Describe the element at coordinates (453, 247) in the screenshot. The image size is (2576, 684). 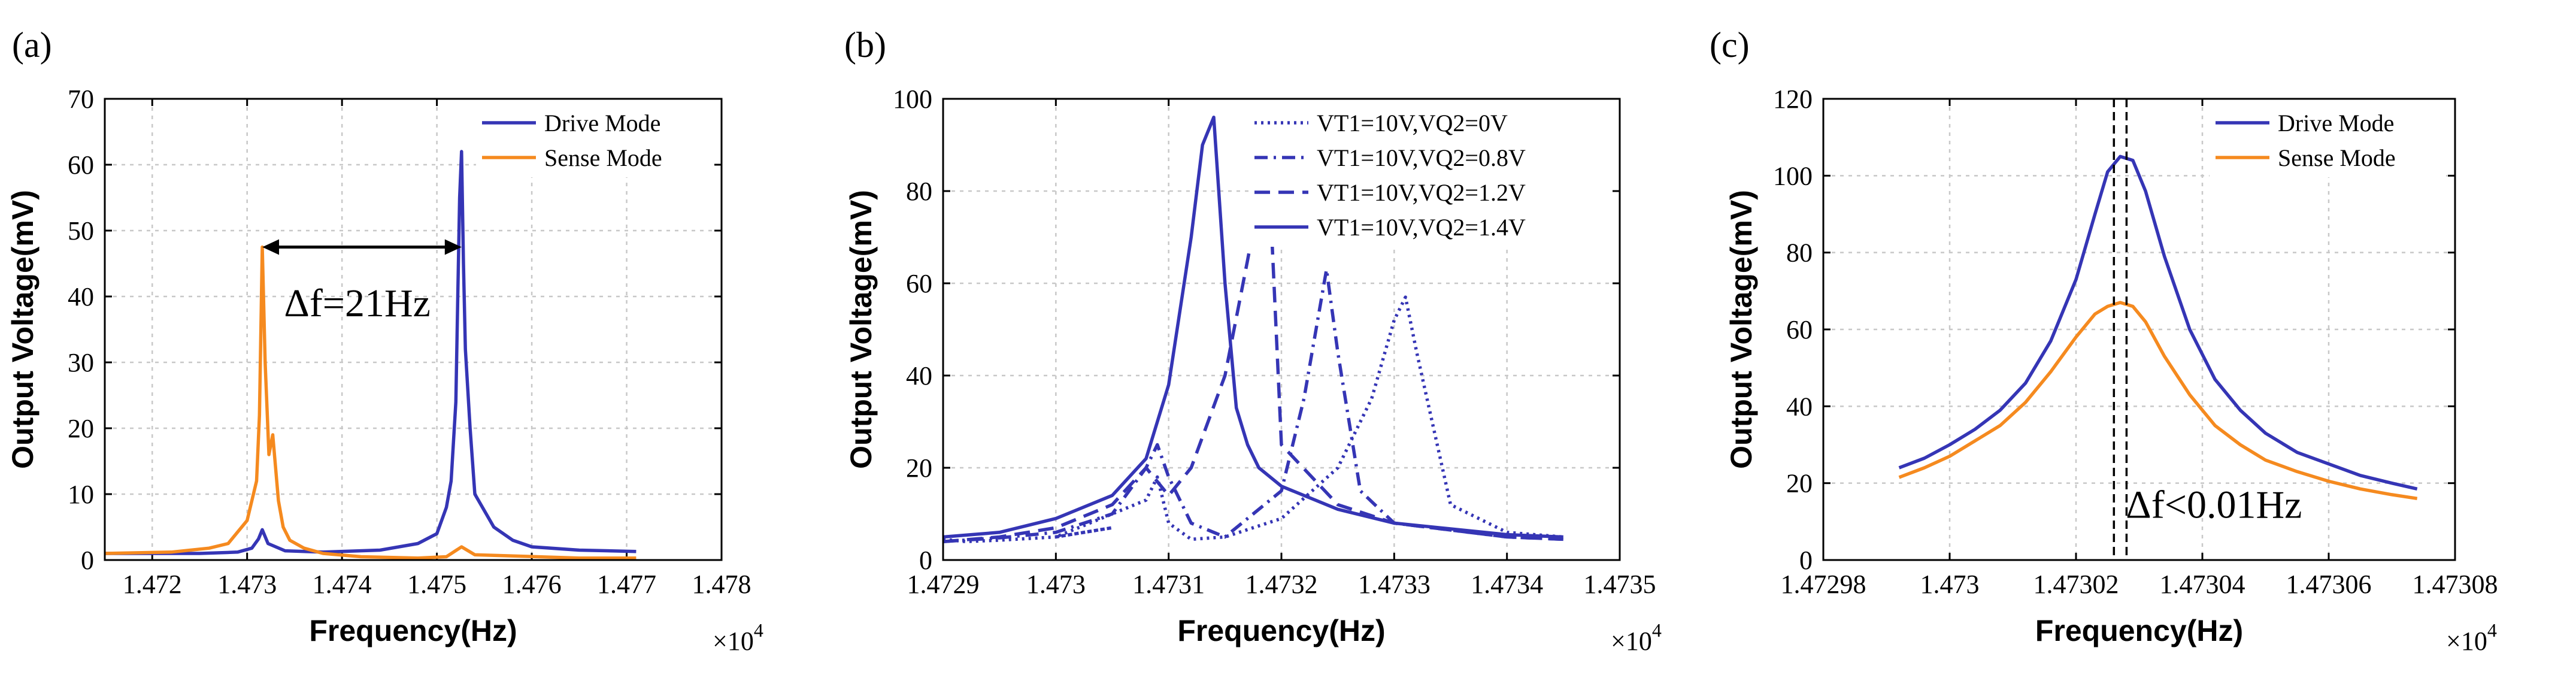
I see `annotation-arrowhead-right` at that location.